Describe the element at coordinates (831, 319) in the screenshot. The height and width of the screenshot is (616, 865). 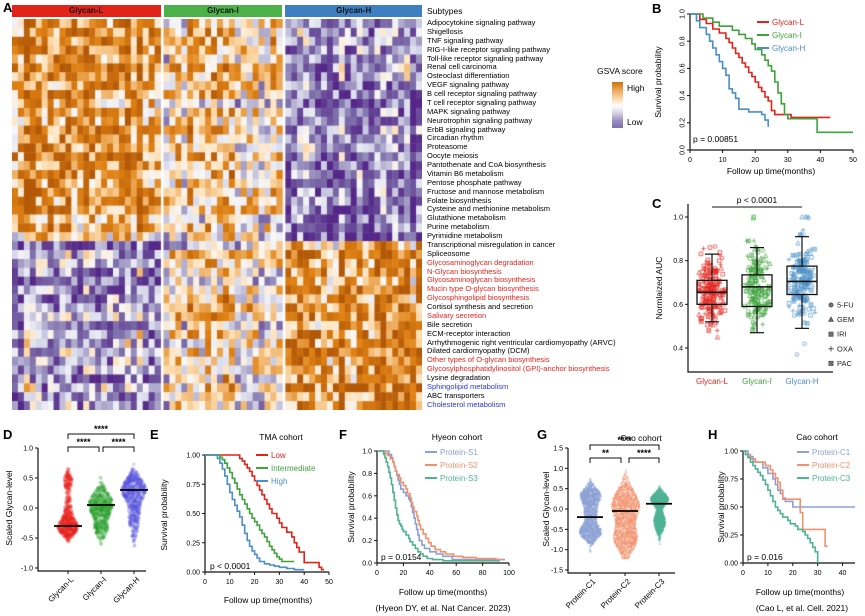
I see `legend-marker-triangle` at that location.